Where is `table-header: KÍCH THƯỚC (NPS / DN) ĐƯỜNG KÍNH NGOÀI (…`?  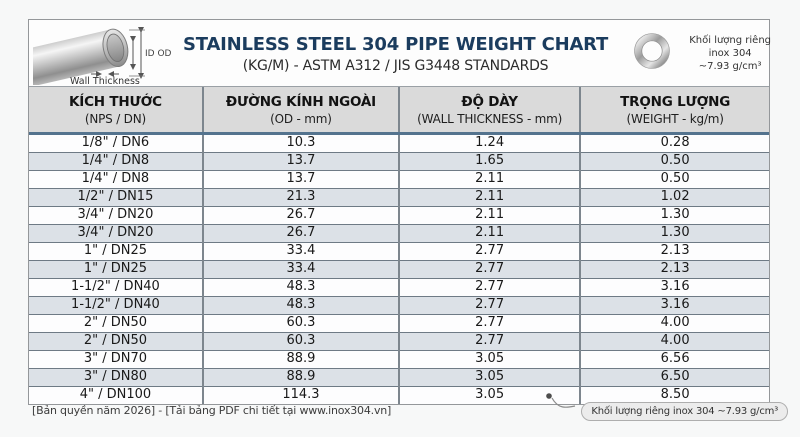 table-header: KÍCH THƯỚC (NPS / DN) ĐƯỜNG KÍNH NGOÀI (… is located at coordinates (399, 111).